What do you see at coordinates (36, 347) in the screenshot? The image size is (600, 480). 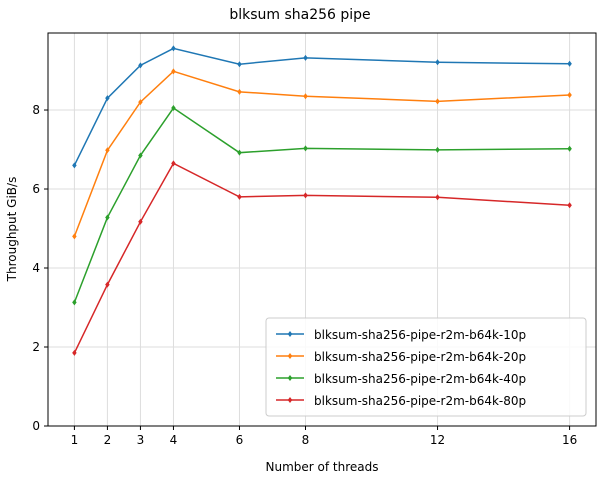 I see `y-tick-label: 2` at bounding box center [36, 347].